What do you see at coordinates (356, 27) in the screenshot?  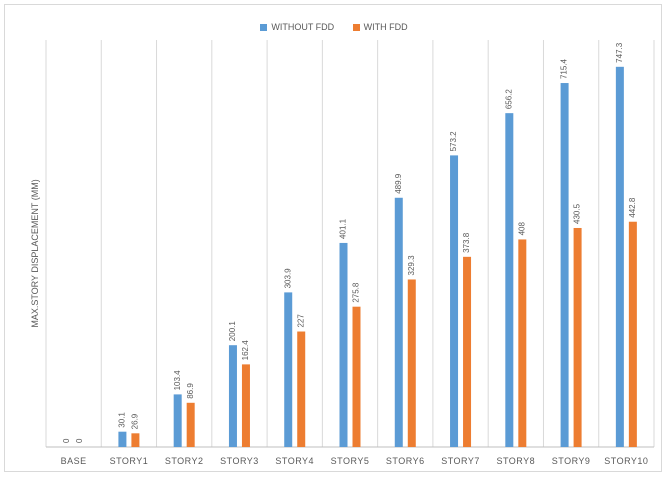 I see `legend-swatch-with-fdd` at bounding box center [356, 27].